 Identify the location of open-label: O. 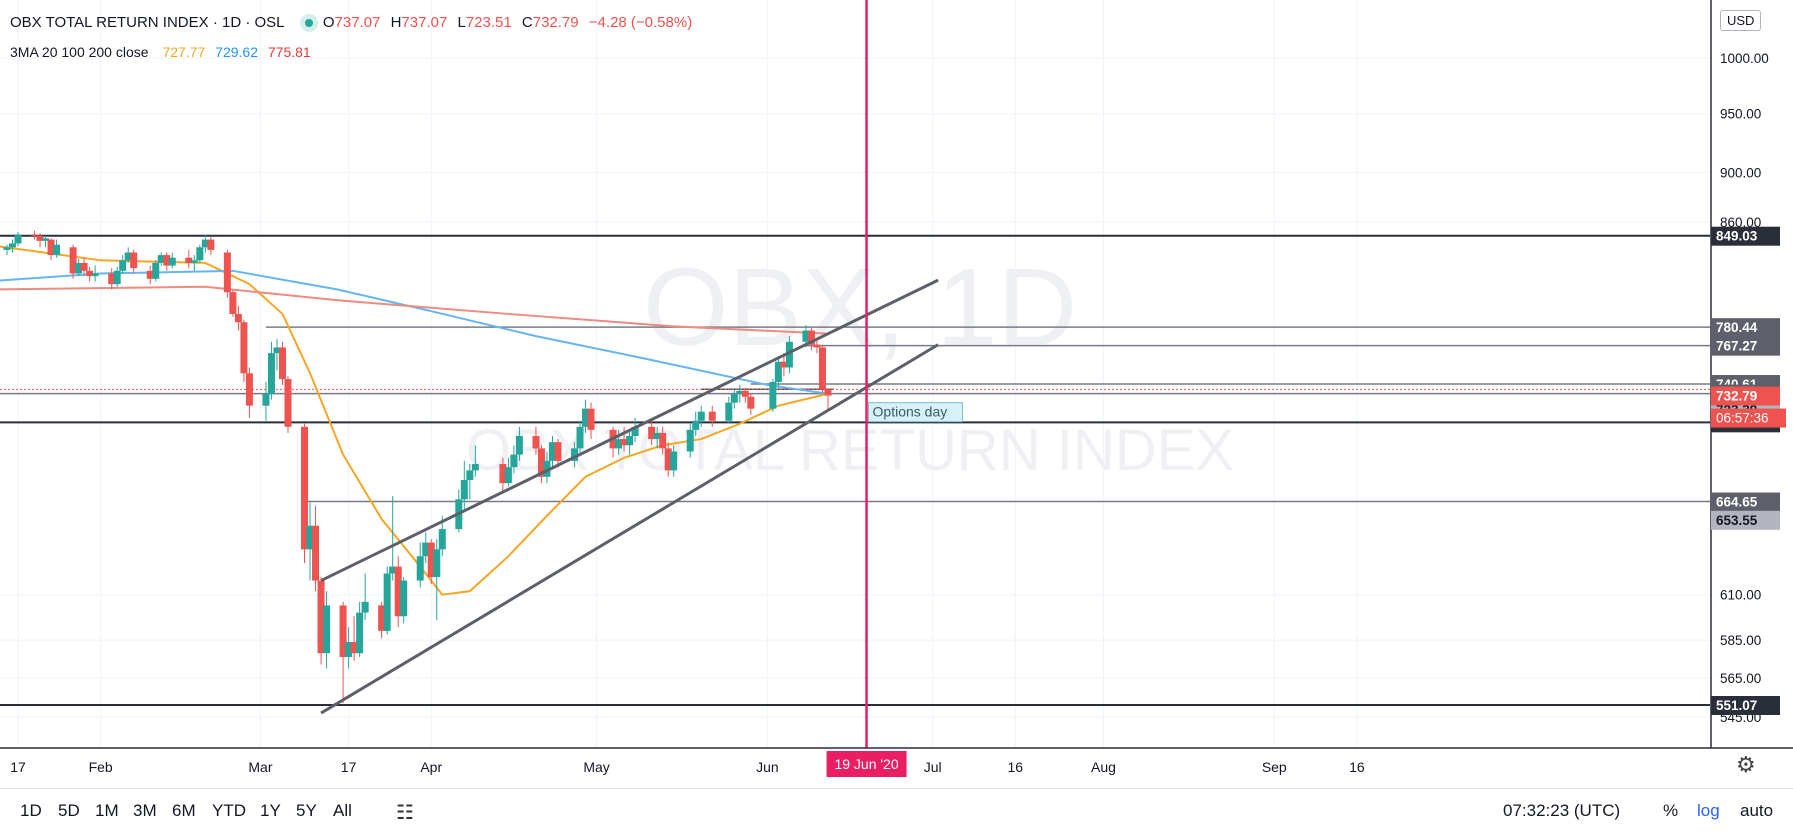
(328, 22).